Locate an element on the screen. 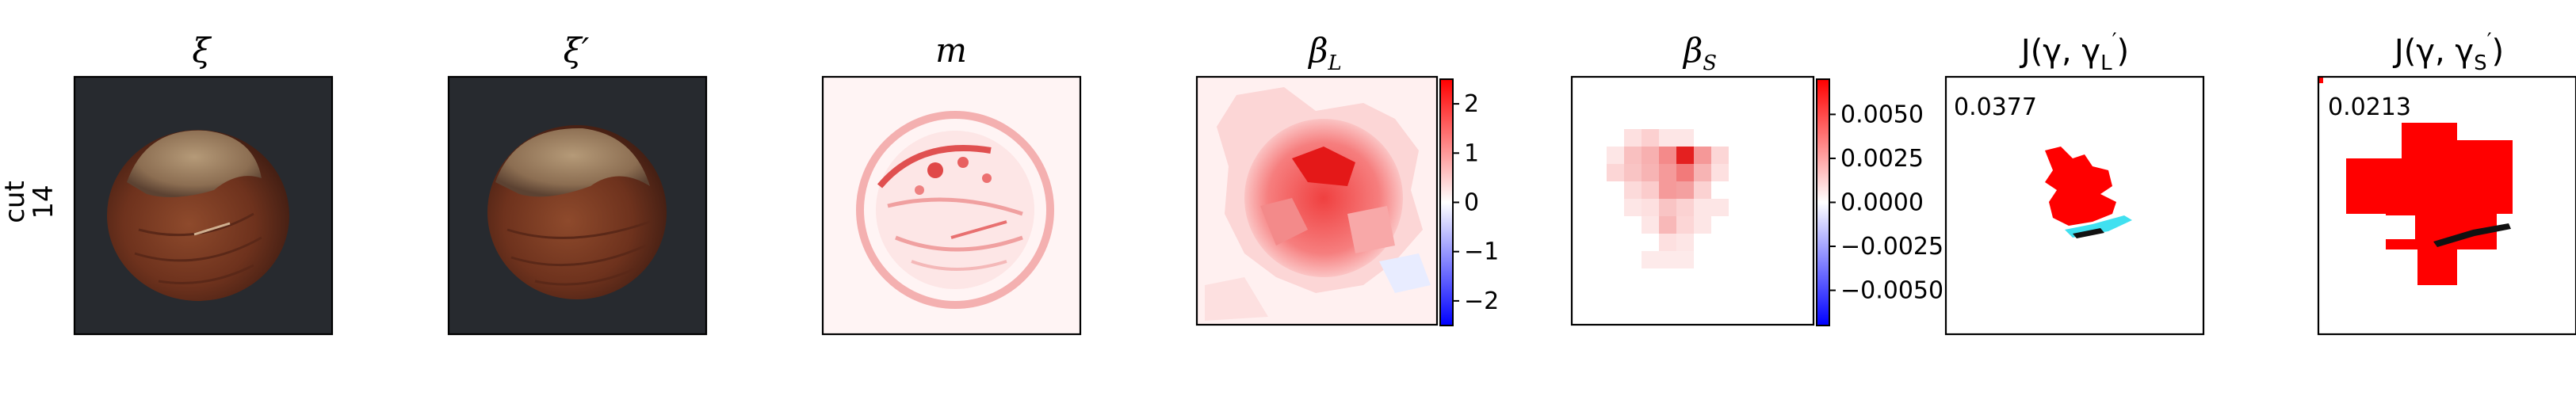 The width and height of the screenshot is (2576, 396). mask-overlay-j-s: 0.0213 is located at coordinates (2447, 205).